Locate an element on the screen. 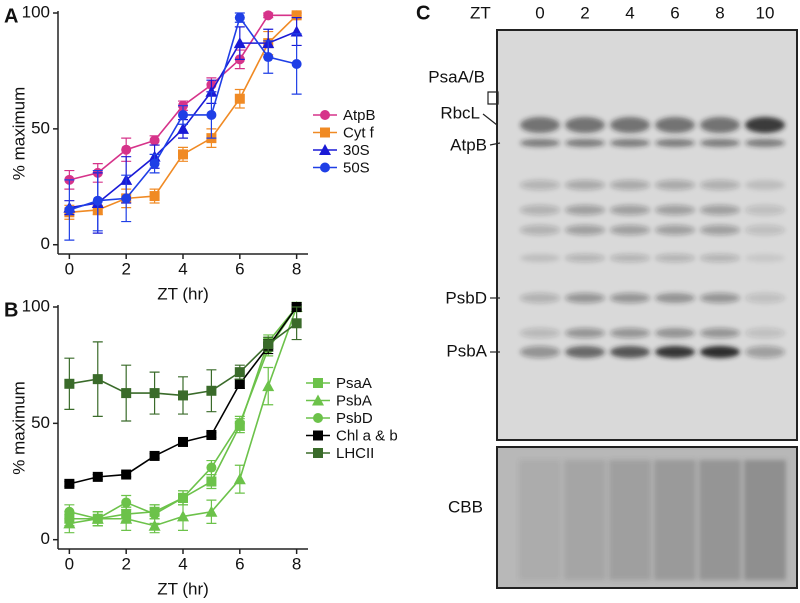  legend-label: PsbA is located at coordinates (354, 400).